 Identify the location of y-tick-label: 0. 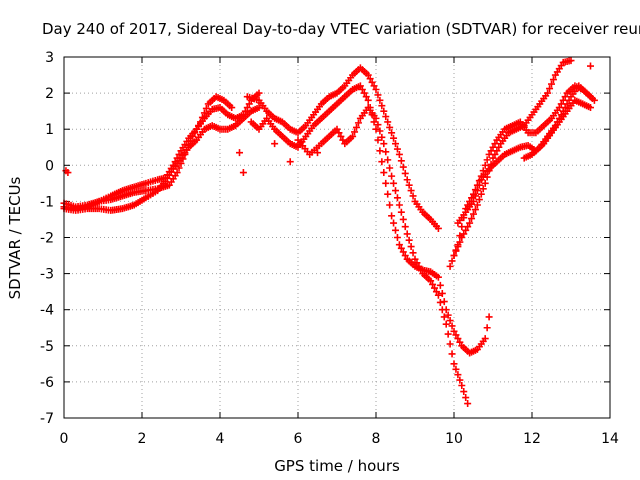
(49, 166).